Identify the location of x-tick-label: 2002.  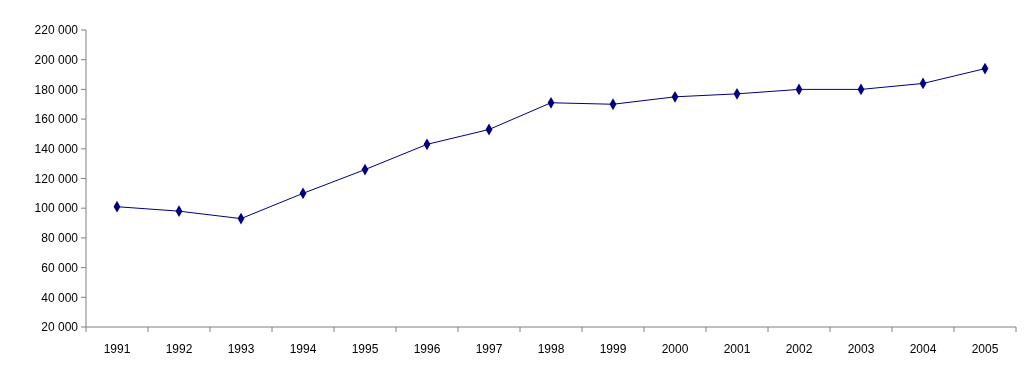
(799, 349).